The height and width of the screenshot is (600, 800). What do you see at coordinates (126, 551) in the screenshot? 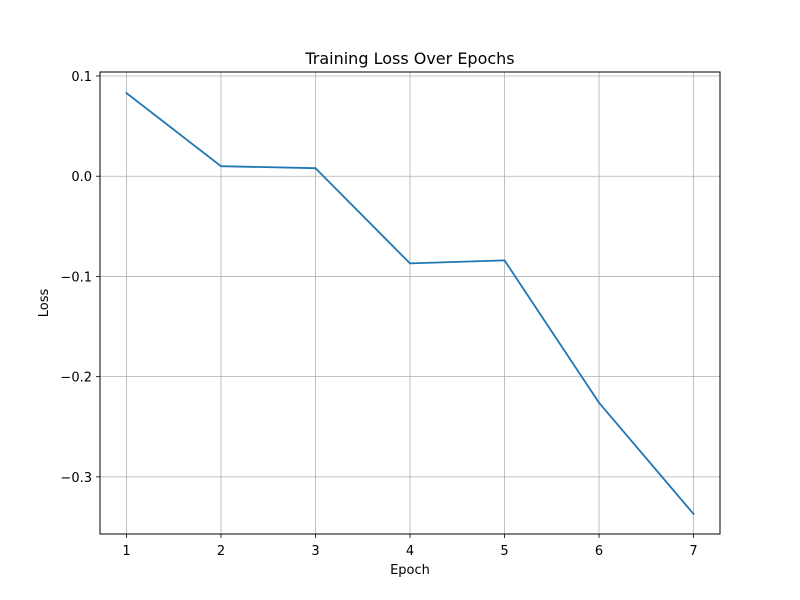
I see `x-tick-label: 1` at bounding box center [126, 551].